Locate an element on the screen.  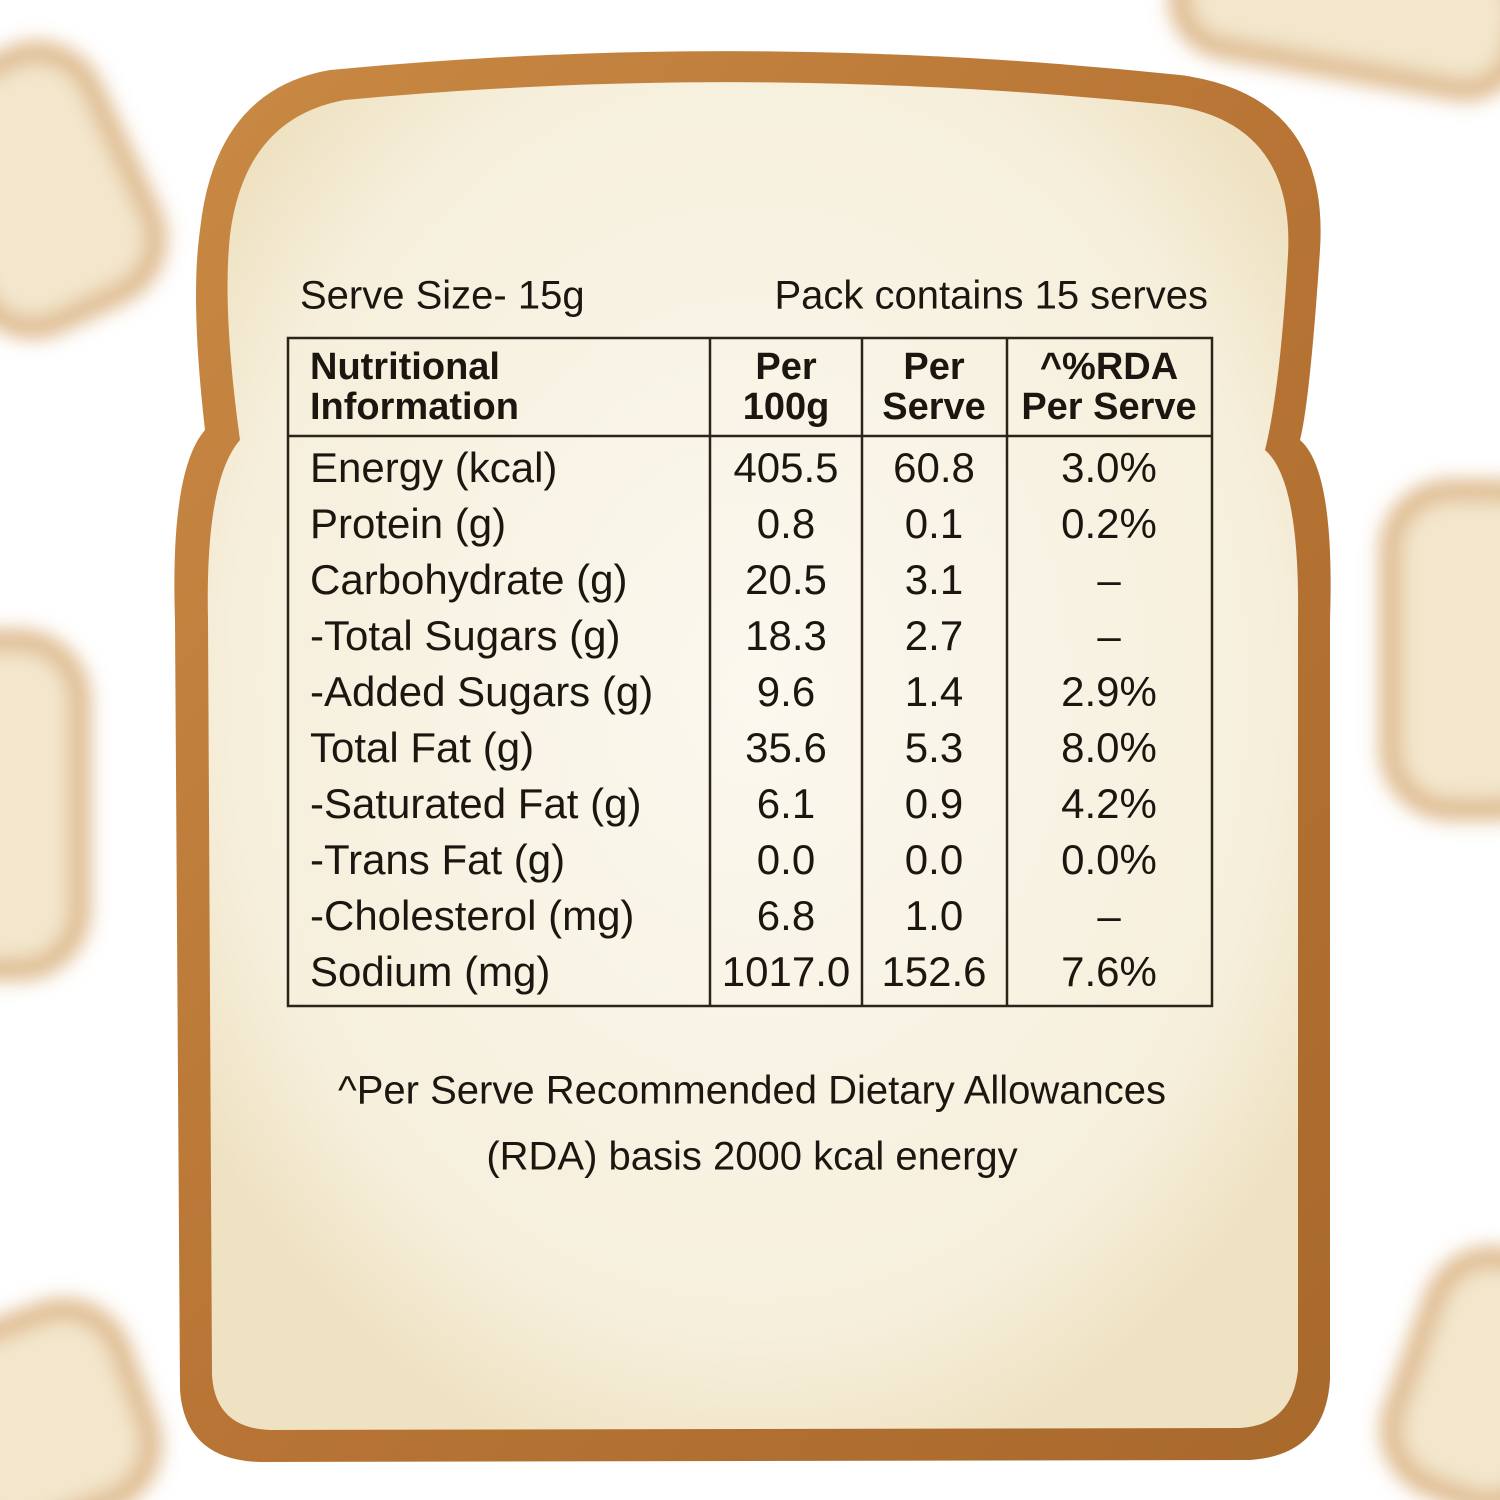
nutrient-name: Energy (kcal) is located at coordinates (433, 467).